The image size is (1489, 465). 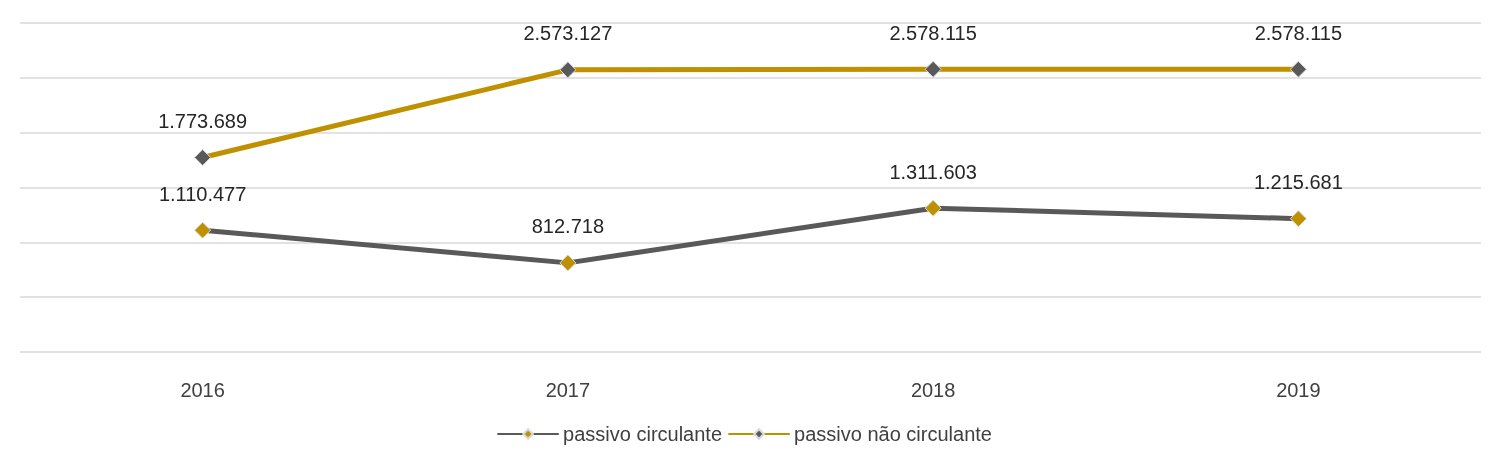 I want to click on legend-label: passivo não circulante, so click(x=893, y=434).